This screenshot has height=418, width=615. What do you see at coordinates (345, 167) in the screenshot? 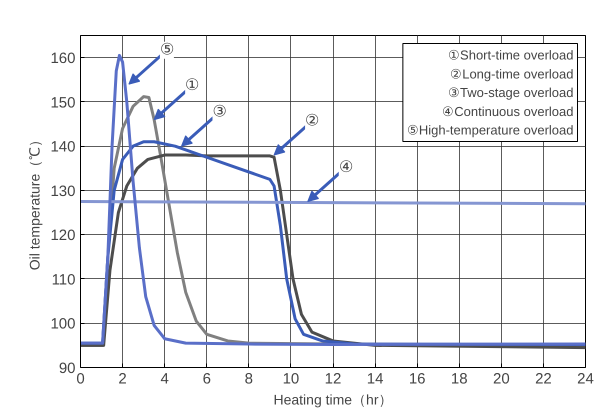
I see `annotation: ④` at bounding box center [345, 167].